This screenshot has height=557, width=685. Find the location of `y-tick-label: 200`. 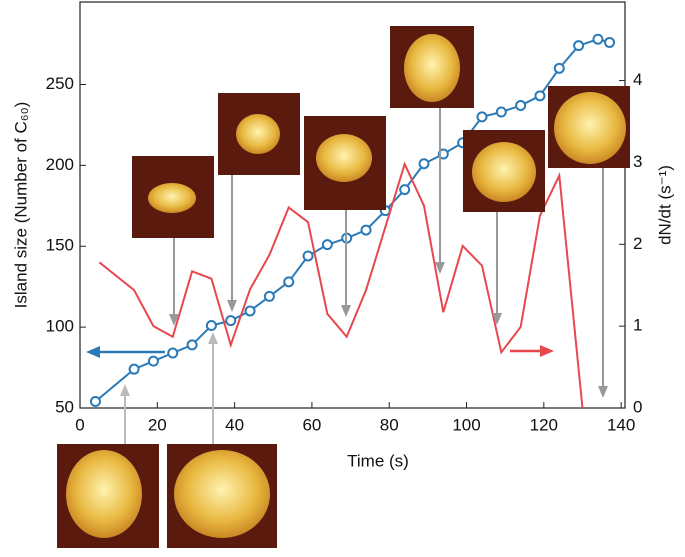

y-tick-label: 200 is located at coordinates (60, 164).